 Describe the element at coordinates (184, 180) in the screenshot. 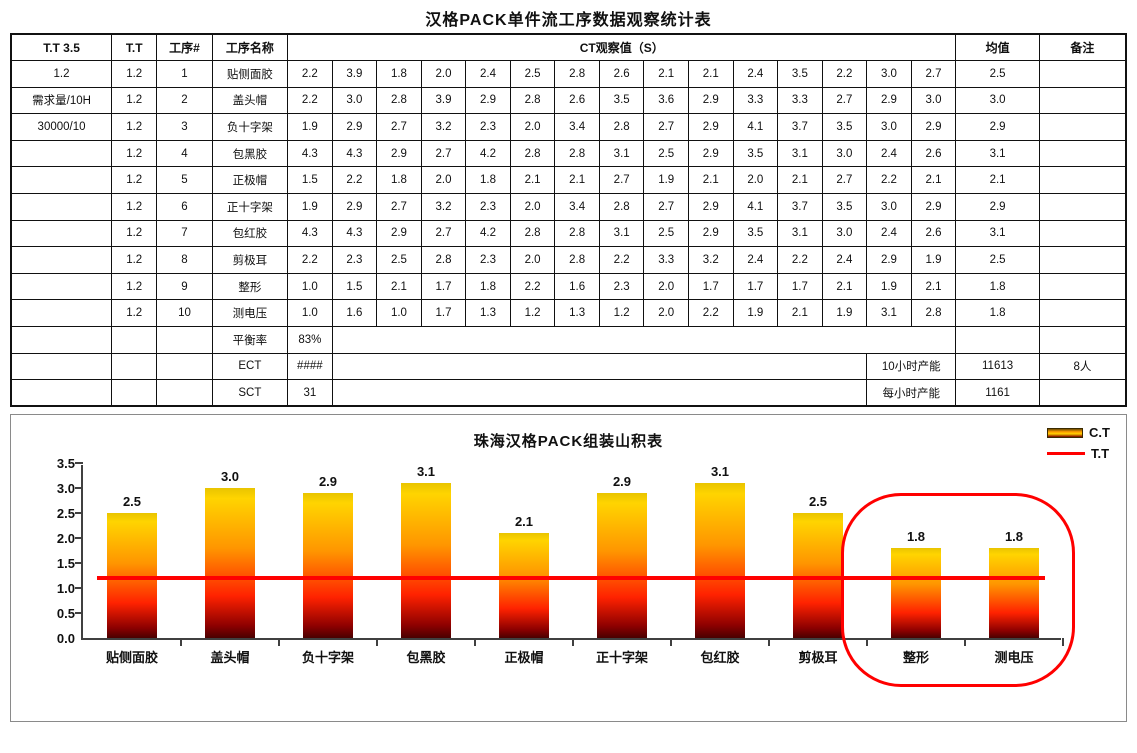

I see `process-no-cell: 5` at that location.